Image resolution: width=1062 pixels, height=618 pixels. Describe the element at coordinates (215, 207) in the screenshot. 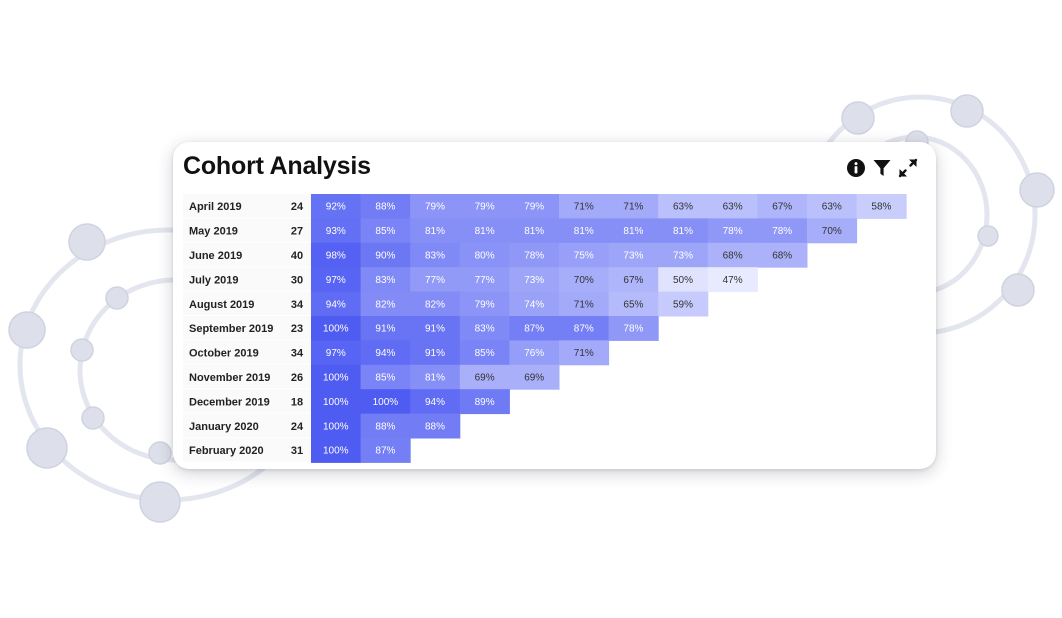

I see `cohort-label: April 2019` at that location.